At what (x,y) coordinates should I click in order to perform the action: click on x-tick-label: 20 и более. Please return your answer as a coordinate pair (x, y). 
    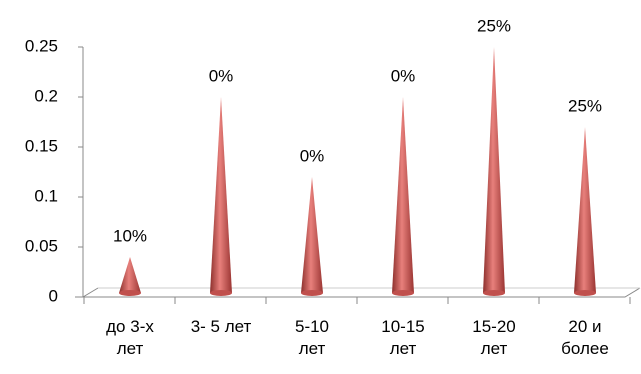
    Looking at the image, I should click on (585, 337).